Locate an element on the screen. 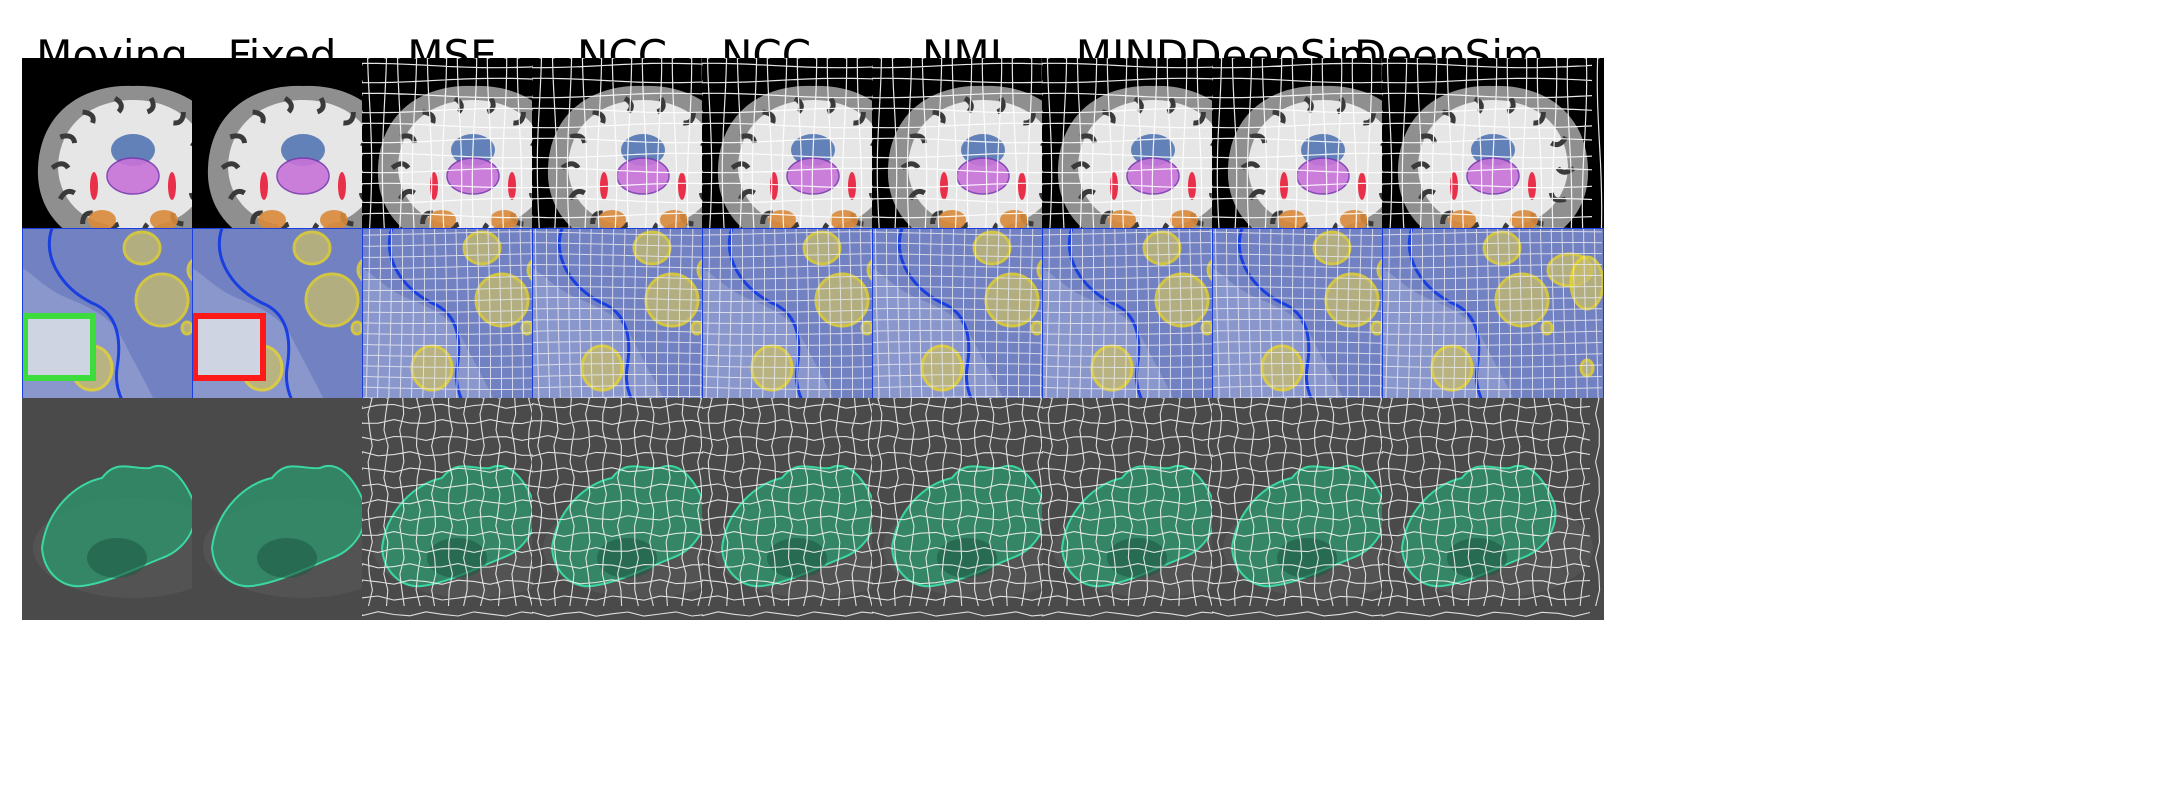 The height and width of the screenshot is (801, 2161). image-cell-deepsim-seg is located at coordinates (1493, 509).